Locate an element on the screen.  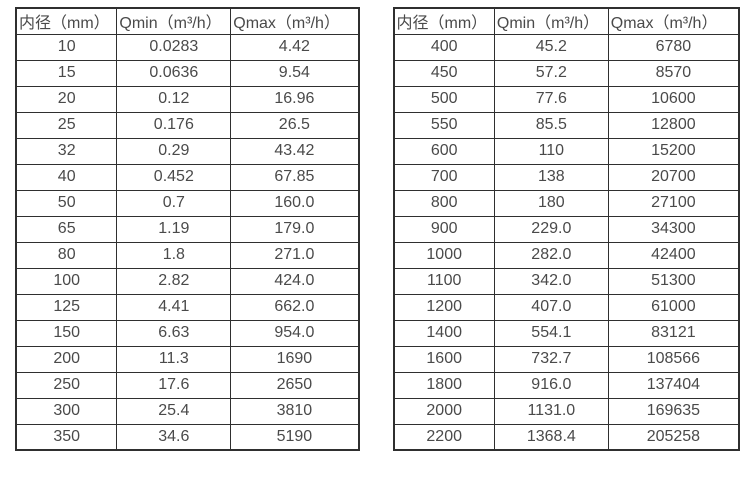
table-cell: 57.2 is located at coordinates (551, 73).